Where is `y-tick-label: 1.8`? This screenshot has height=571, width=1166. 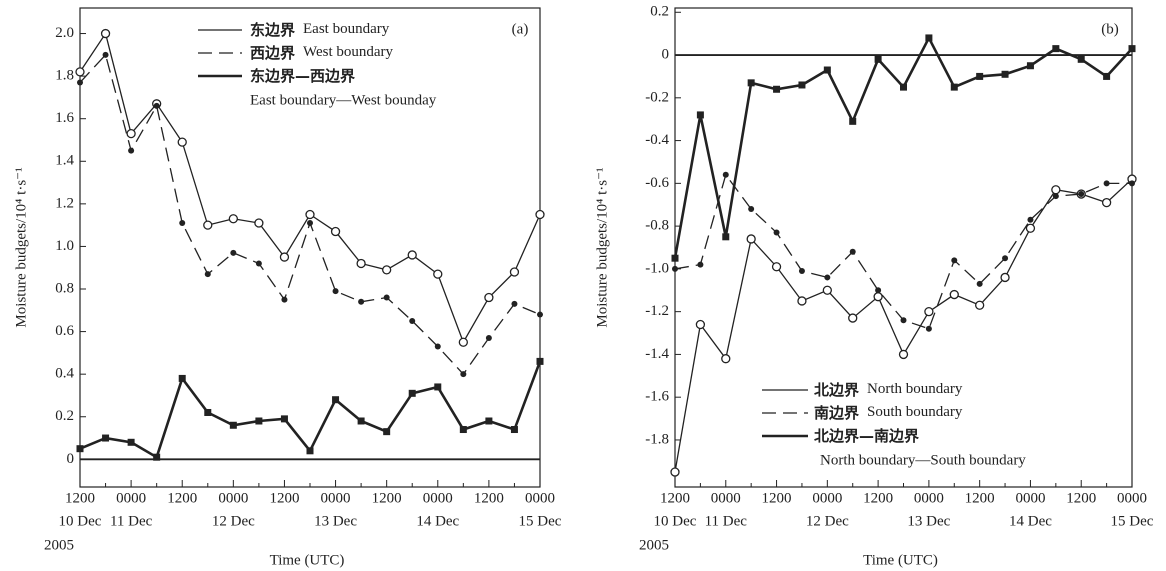
y-tick-label: 1.8 is located at coordinates (64, 76).